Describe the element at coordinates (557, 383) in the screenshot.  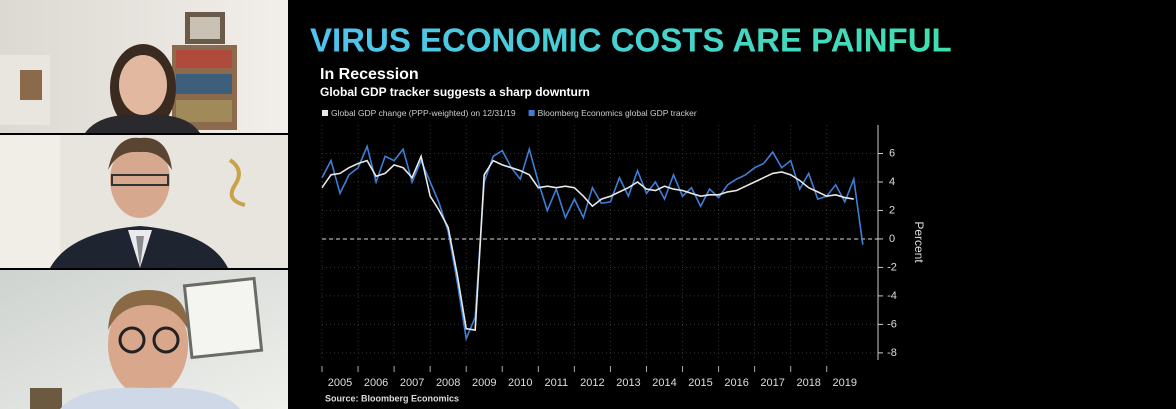
I see `x-tick-label: 2011` at that location.